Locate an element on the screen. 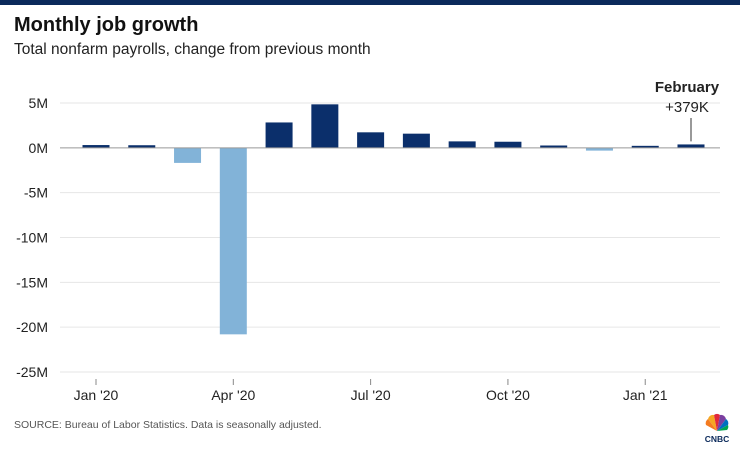 The width and height of the screenshot is (740, 451). y-tick-label: -15M is located at coordinates (32, 282).